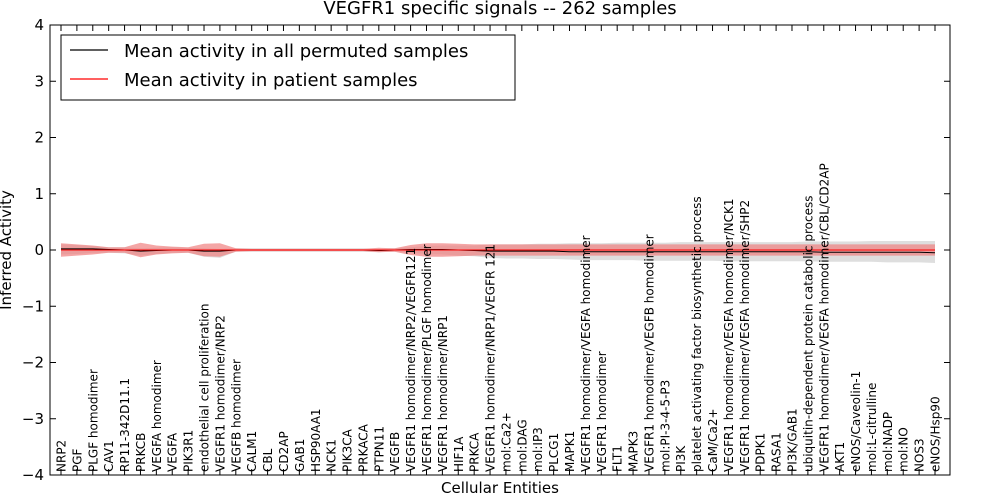 The height and width of the screenshot is (504, 1000). I want to click on x-tick-label: PLGF homodimer, so click(93, 420).